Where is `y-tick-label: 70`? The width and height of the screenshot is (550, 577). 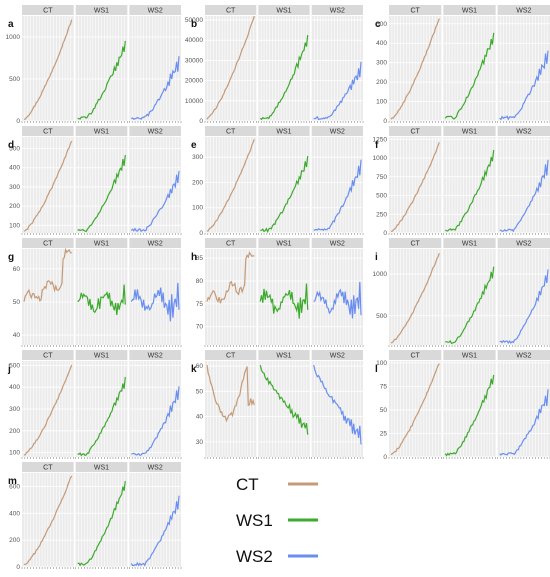
y-tick-label: 70 is located at coordinates (200, 327).